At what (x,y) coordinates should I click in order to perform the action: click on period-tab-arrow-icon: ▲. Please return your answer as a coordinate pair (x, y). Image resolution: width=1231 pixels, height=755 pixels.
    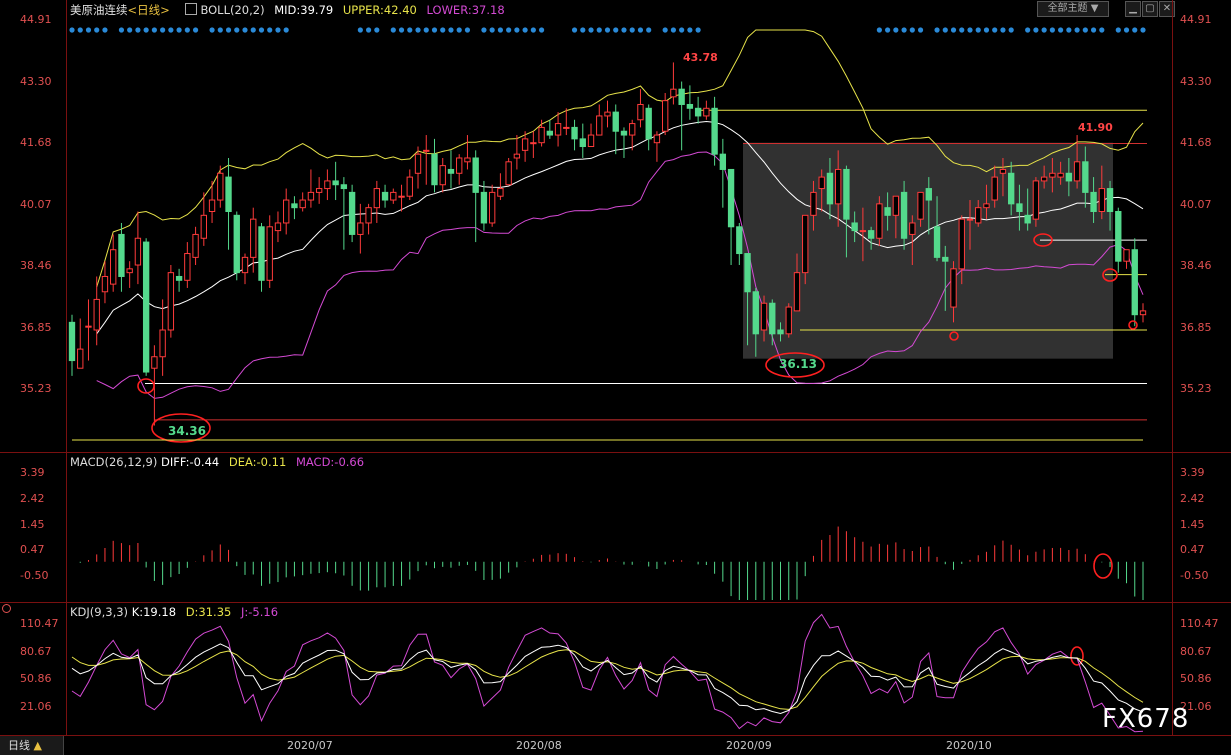
    Looking at the image, I should click on (37, 745).